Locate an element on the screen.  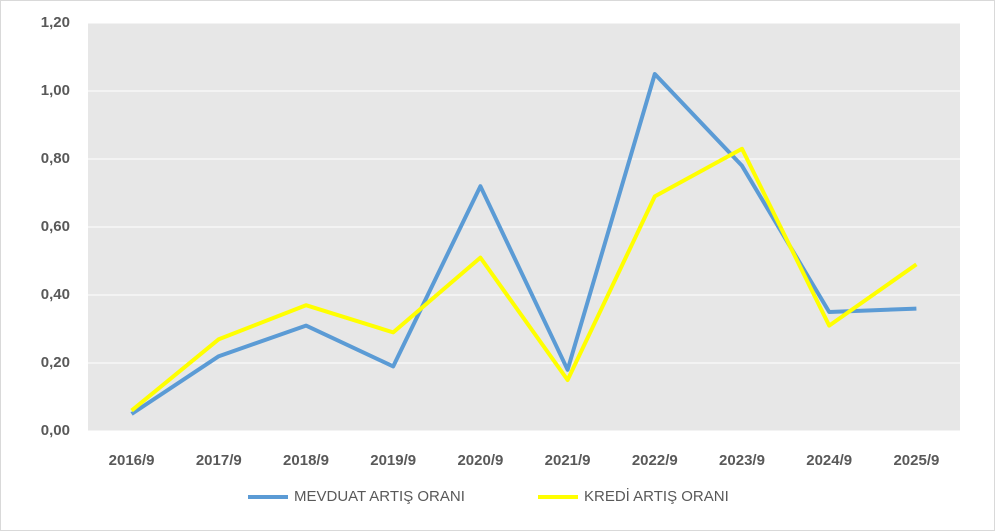
x-tick-label: 2024/9 is located at coordinates (829, 460).